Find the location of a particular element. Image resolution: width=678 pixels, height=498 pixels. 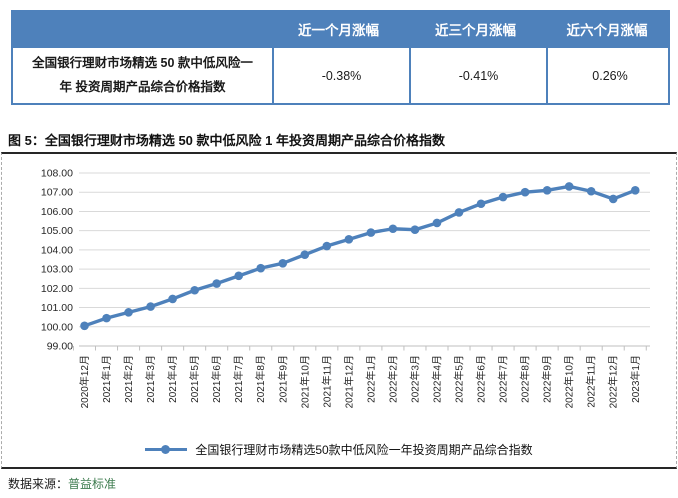

legend-line-marker-icon is located at coordinates (166, 449).